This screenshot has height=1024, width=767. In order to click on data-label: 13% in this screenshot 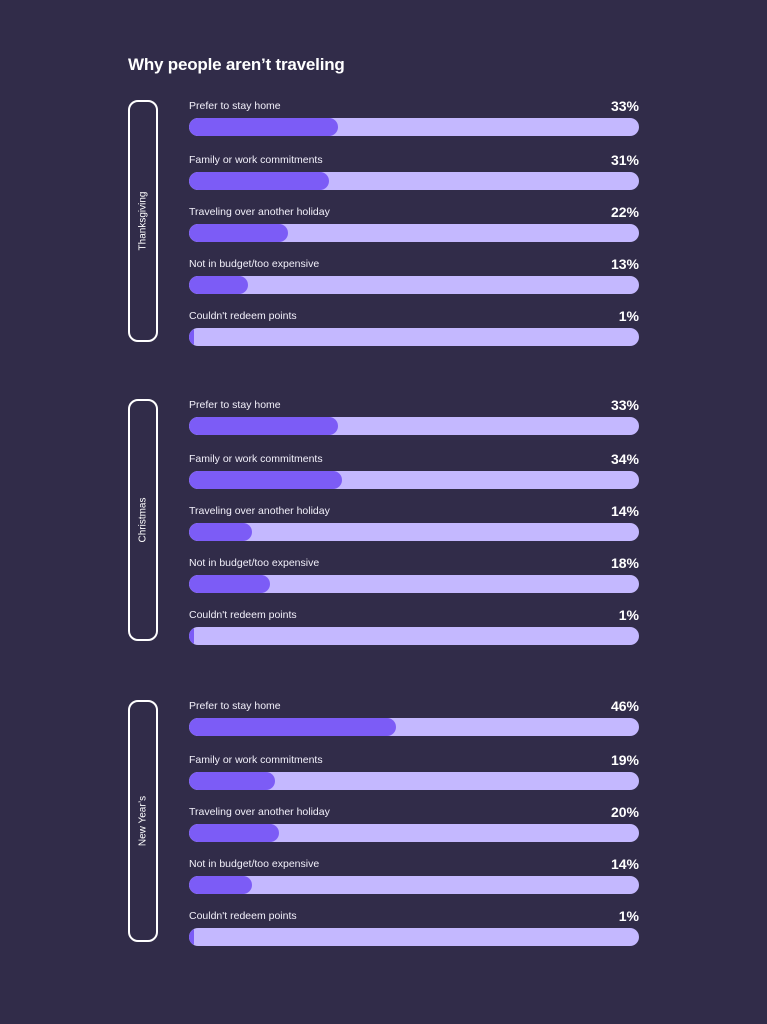, I will do `click(624, 264)`.